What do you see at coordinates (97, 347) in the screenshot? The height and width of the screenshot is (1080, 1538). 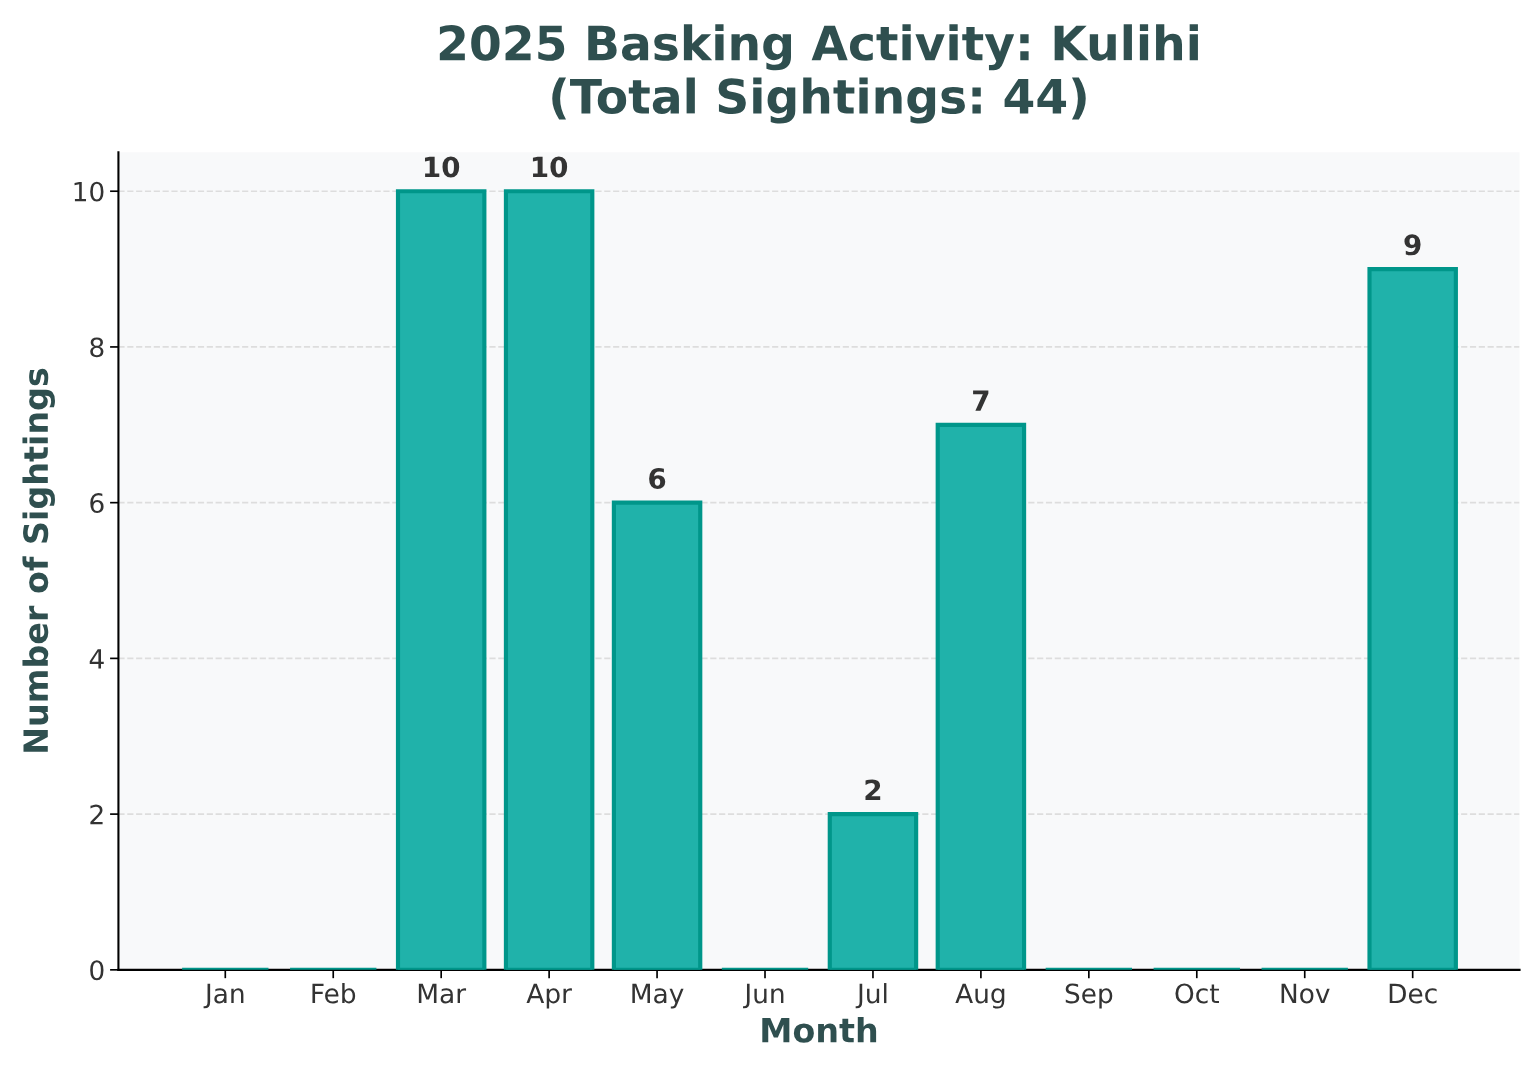 I see `y-tick-label: 8` at bounding box center [97, 347].